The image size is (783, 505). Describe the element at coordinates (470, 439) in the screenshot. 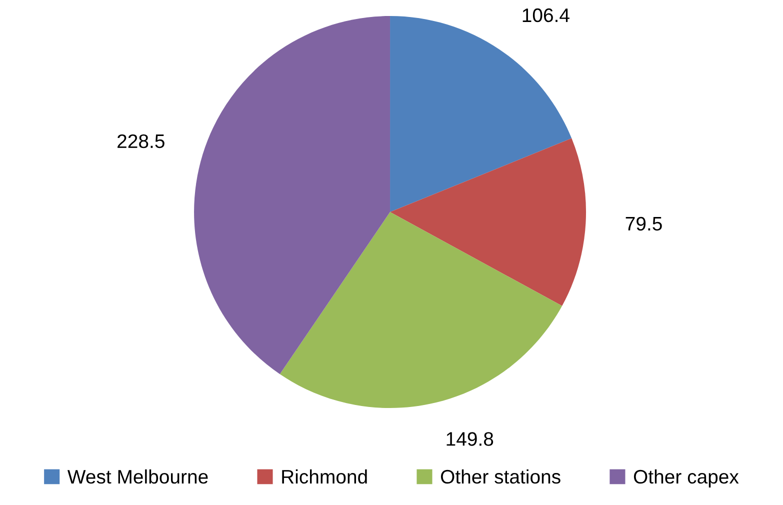

I see `data-label: 149.8` at that location.